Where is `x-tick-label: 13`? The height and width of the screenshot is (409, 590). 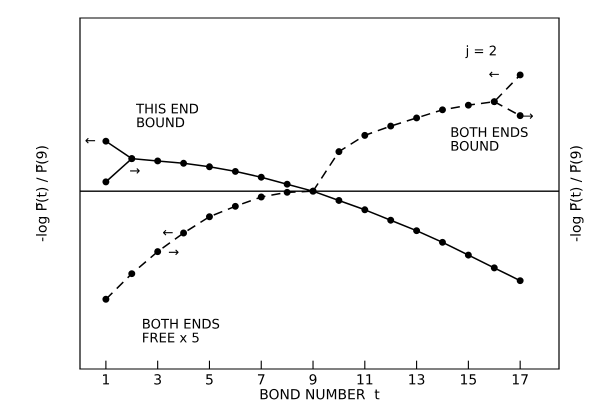
x-tick-label: 13 is located at coordinates (416, 379).